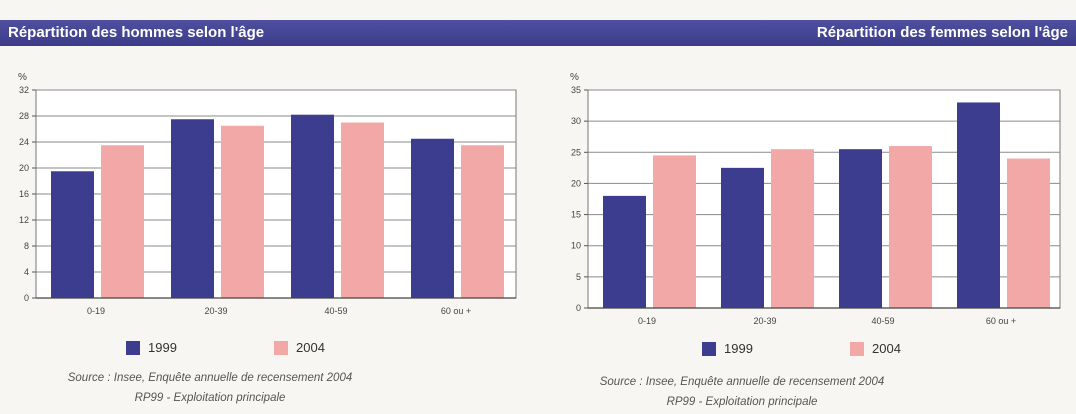 The height and width of the screenshot is (414, 1076). Describe the element at coordinates (1001, 321) in the screenshot. I see `women-x-tick-label: 60 ou +` at that location.